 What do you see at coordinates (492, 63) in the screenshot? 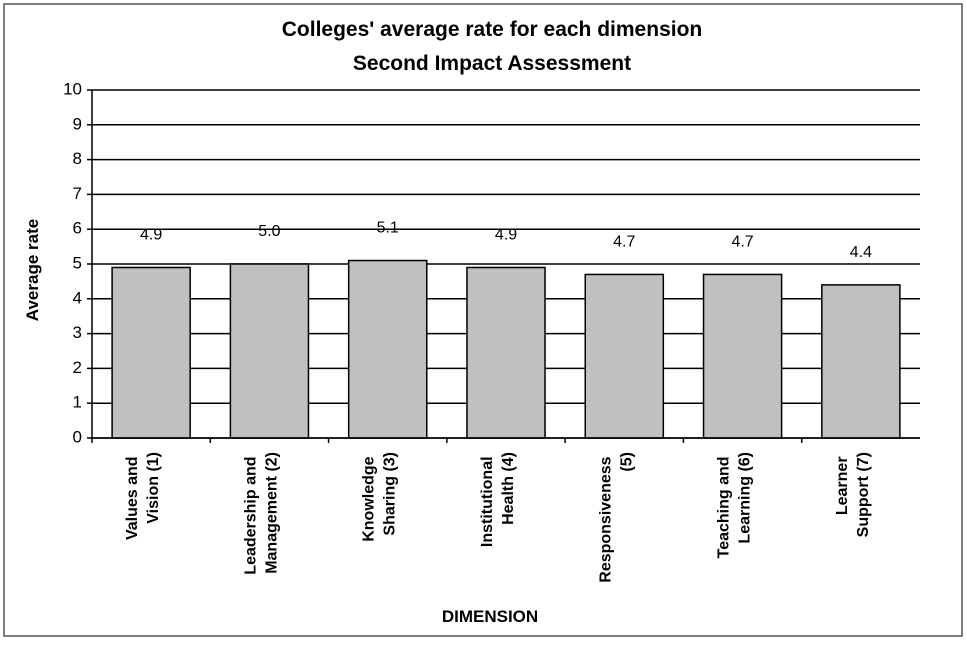
I see `chart-subtitle: Second Impact Assessment` at bounding box center [492, 63].